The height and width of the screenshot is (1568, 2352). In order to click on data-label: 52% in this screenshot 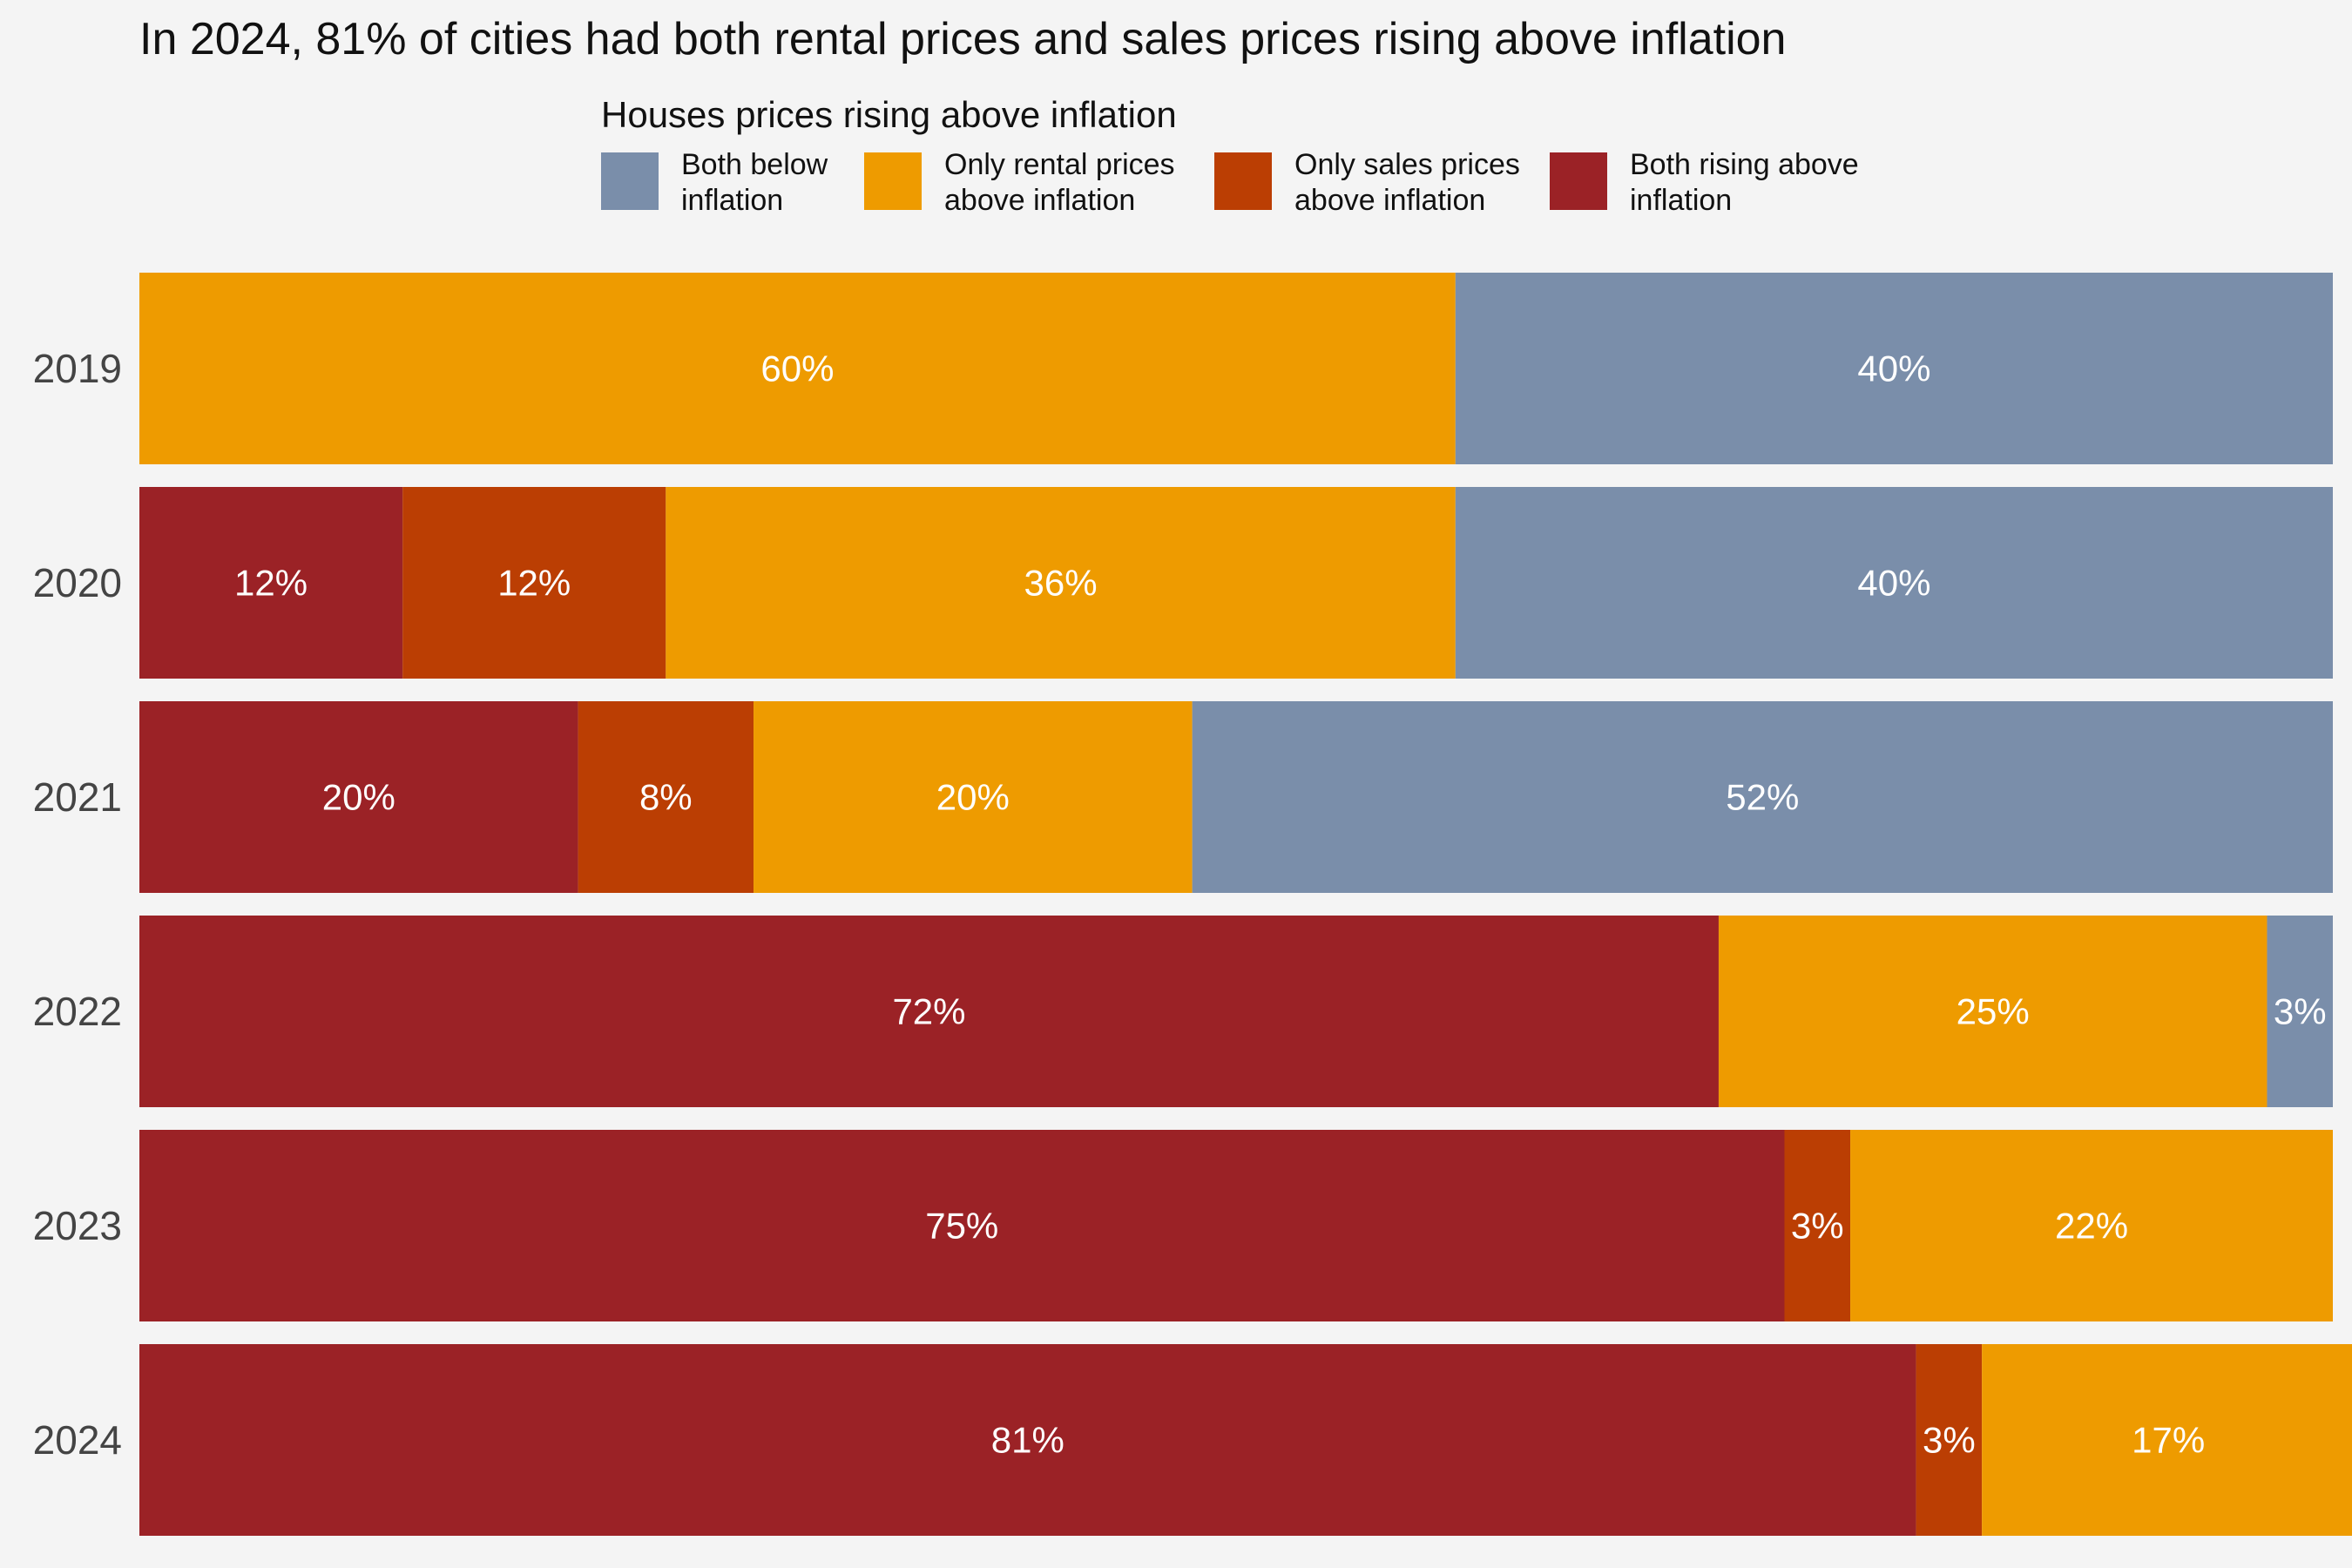, I will do `click(1762, 797)`.